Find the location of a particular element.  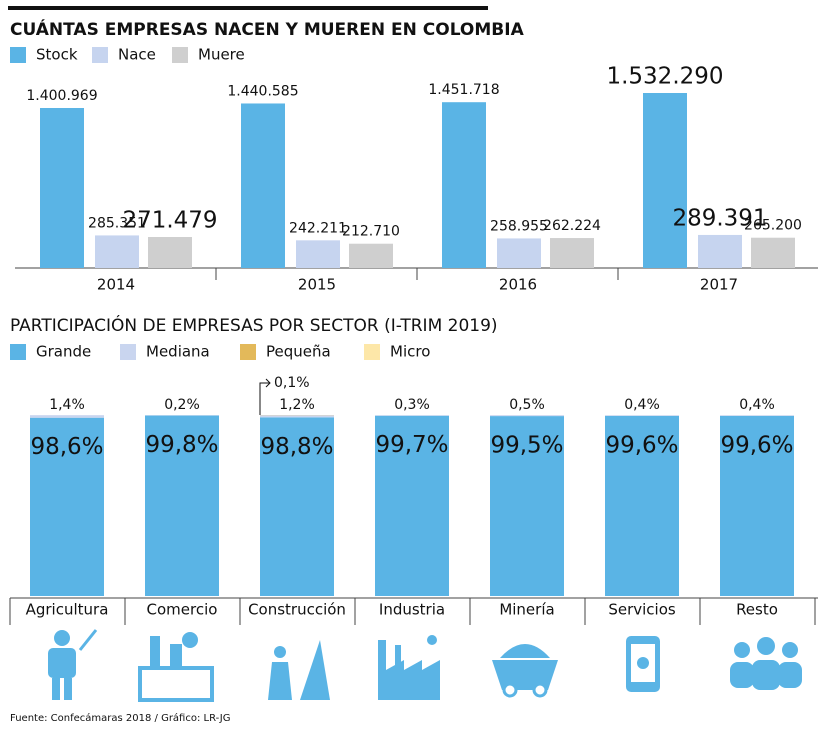

x-tick-label: Resto is located at coordinates (757, 610).